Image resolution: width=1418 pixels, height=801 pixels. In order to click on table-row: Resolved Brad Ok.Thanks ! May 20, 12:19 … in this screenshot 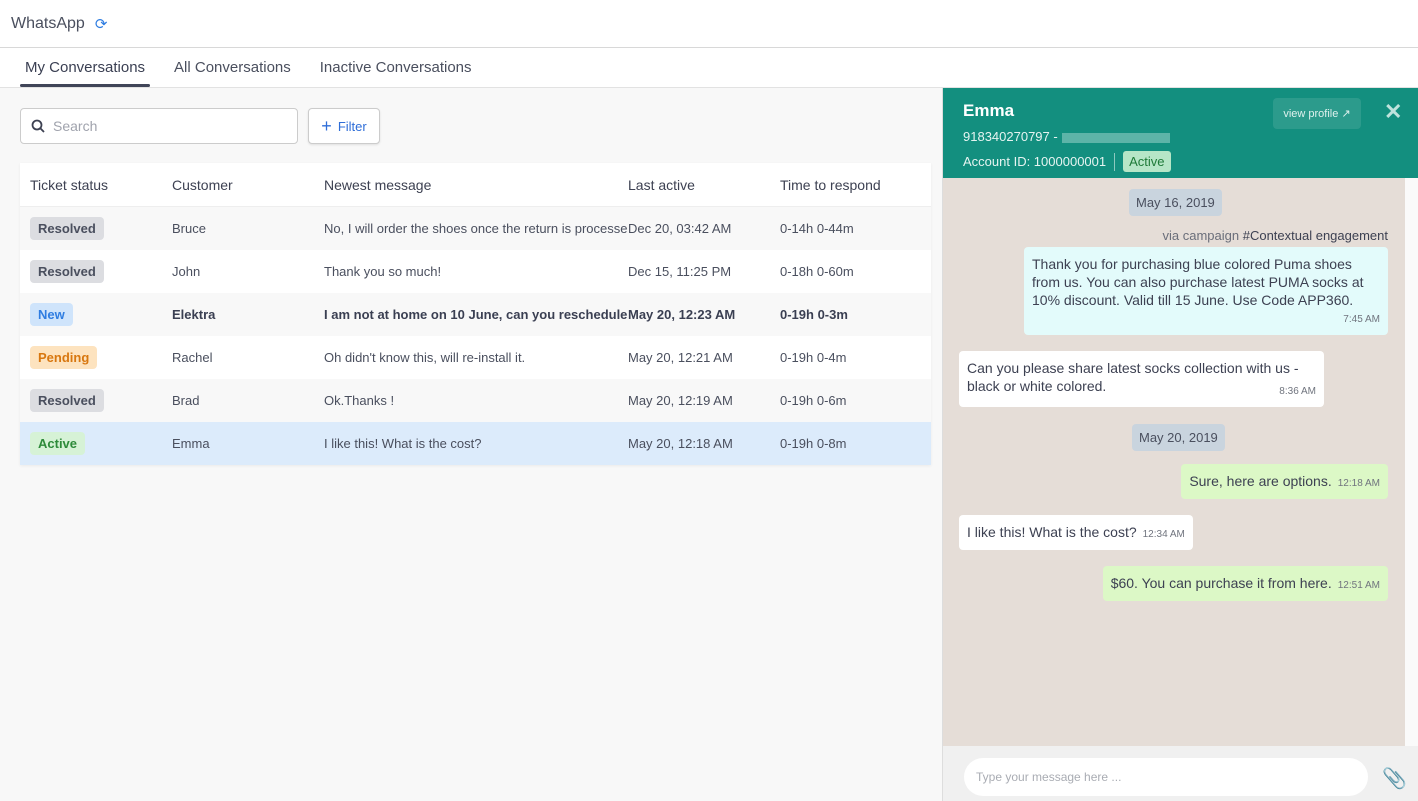, I will do `click(475, 400)`.